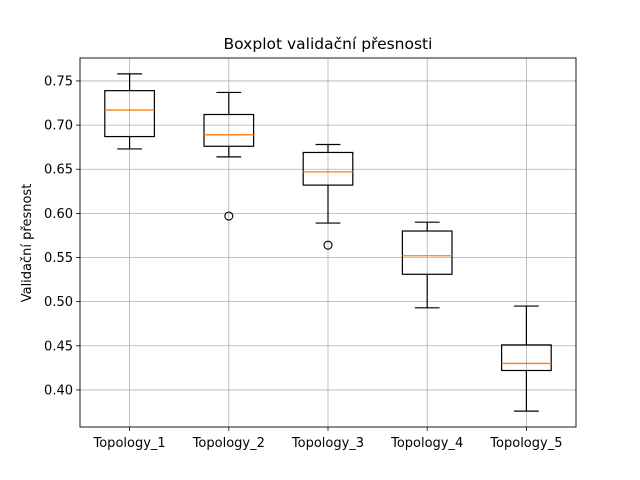 Image resolution: width=640 pixels, height=480 pixels. I want to click on y-tick-label: 0.55, so click(58, 258).